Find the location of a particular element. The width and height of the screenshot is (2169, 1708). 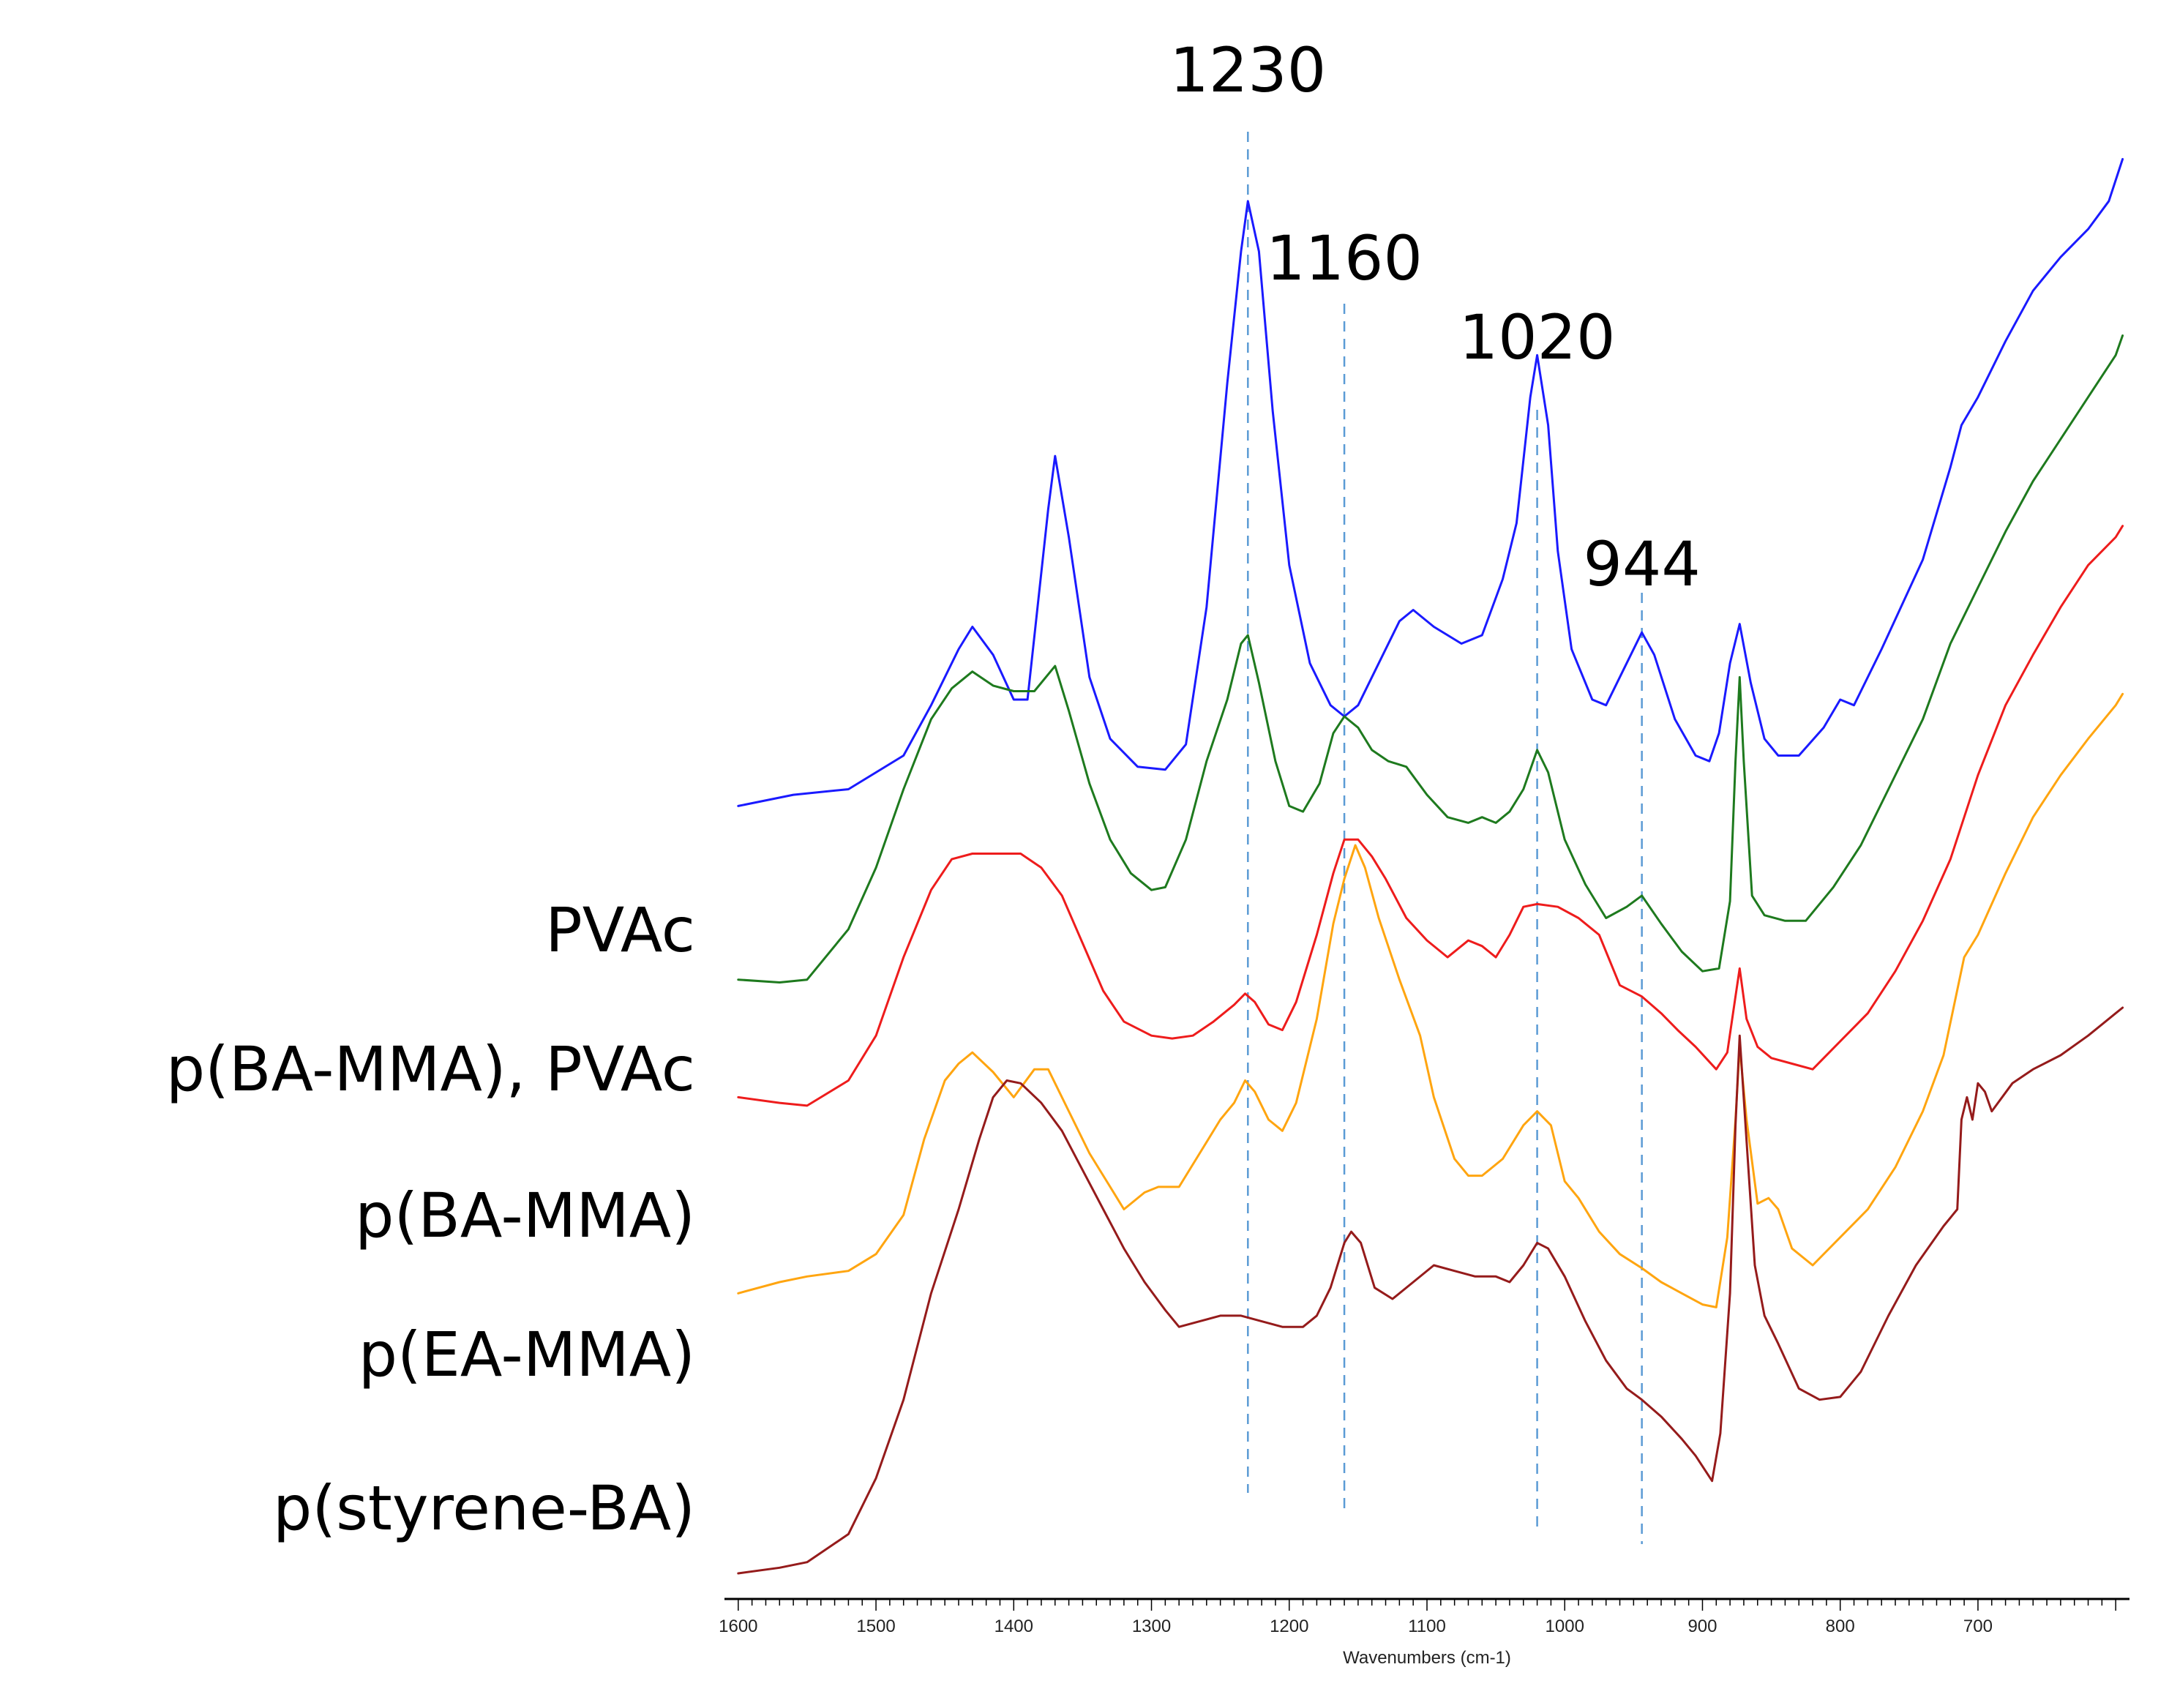

peak-labels: 1230 1160 1020 944 is located at coordinates (1434, 317).